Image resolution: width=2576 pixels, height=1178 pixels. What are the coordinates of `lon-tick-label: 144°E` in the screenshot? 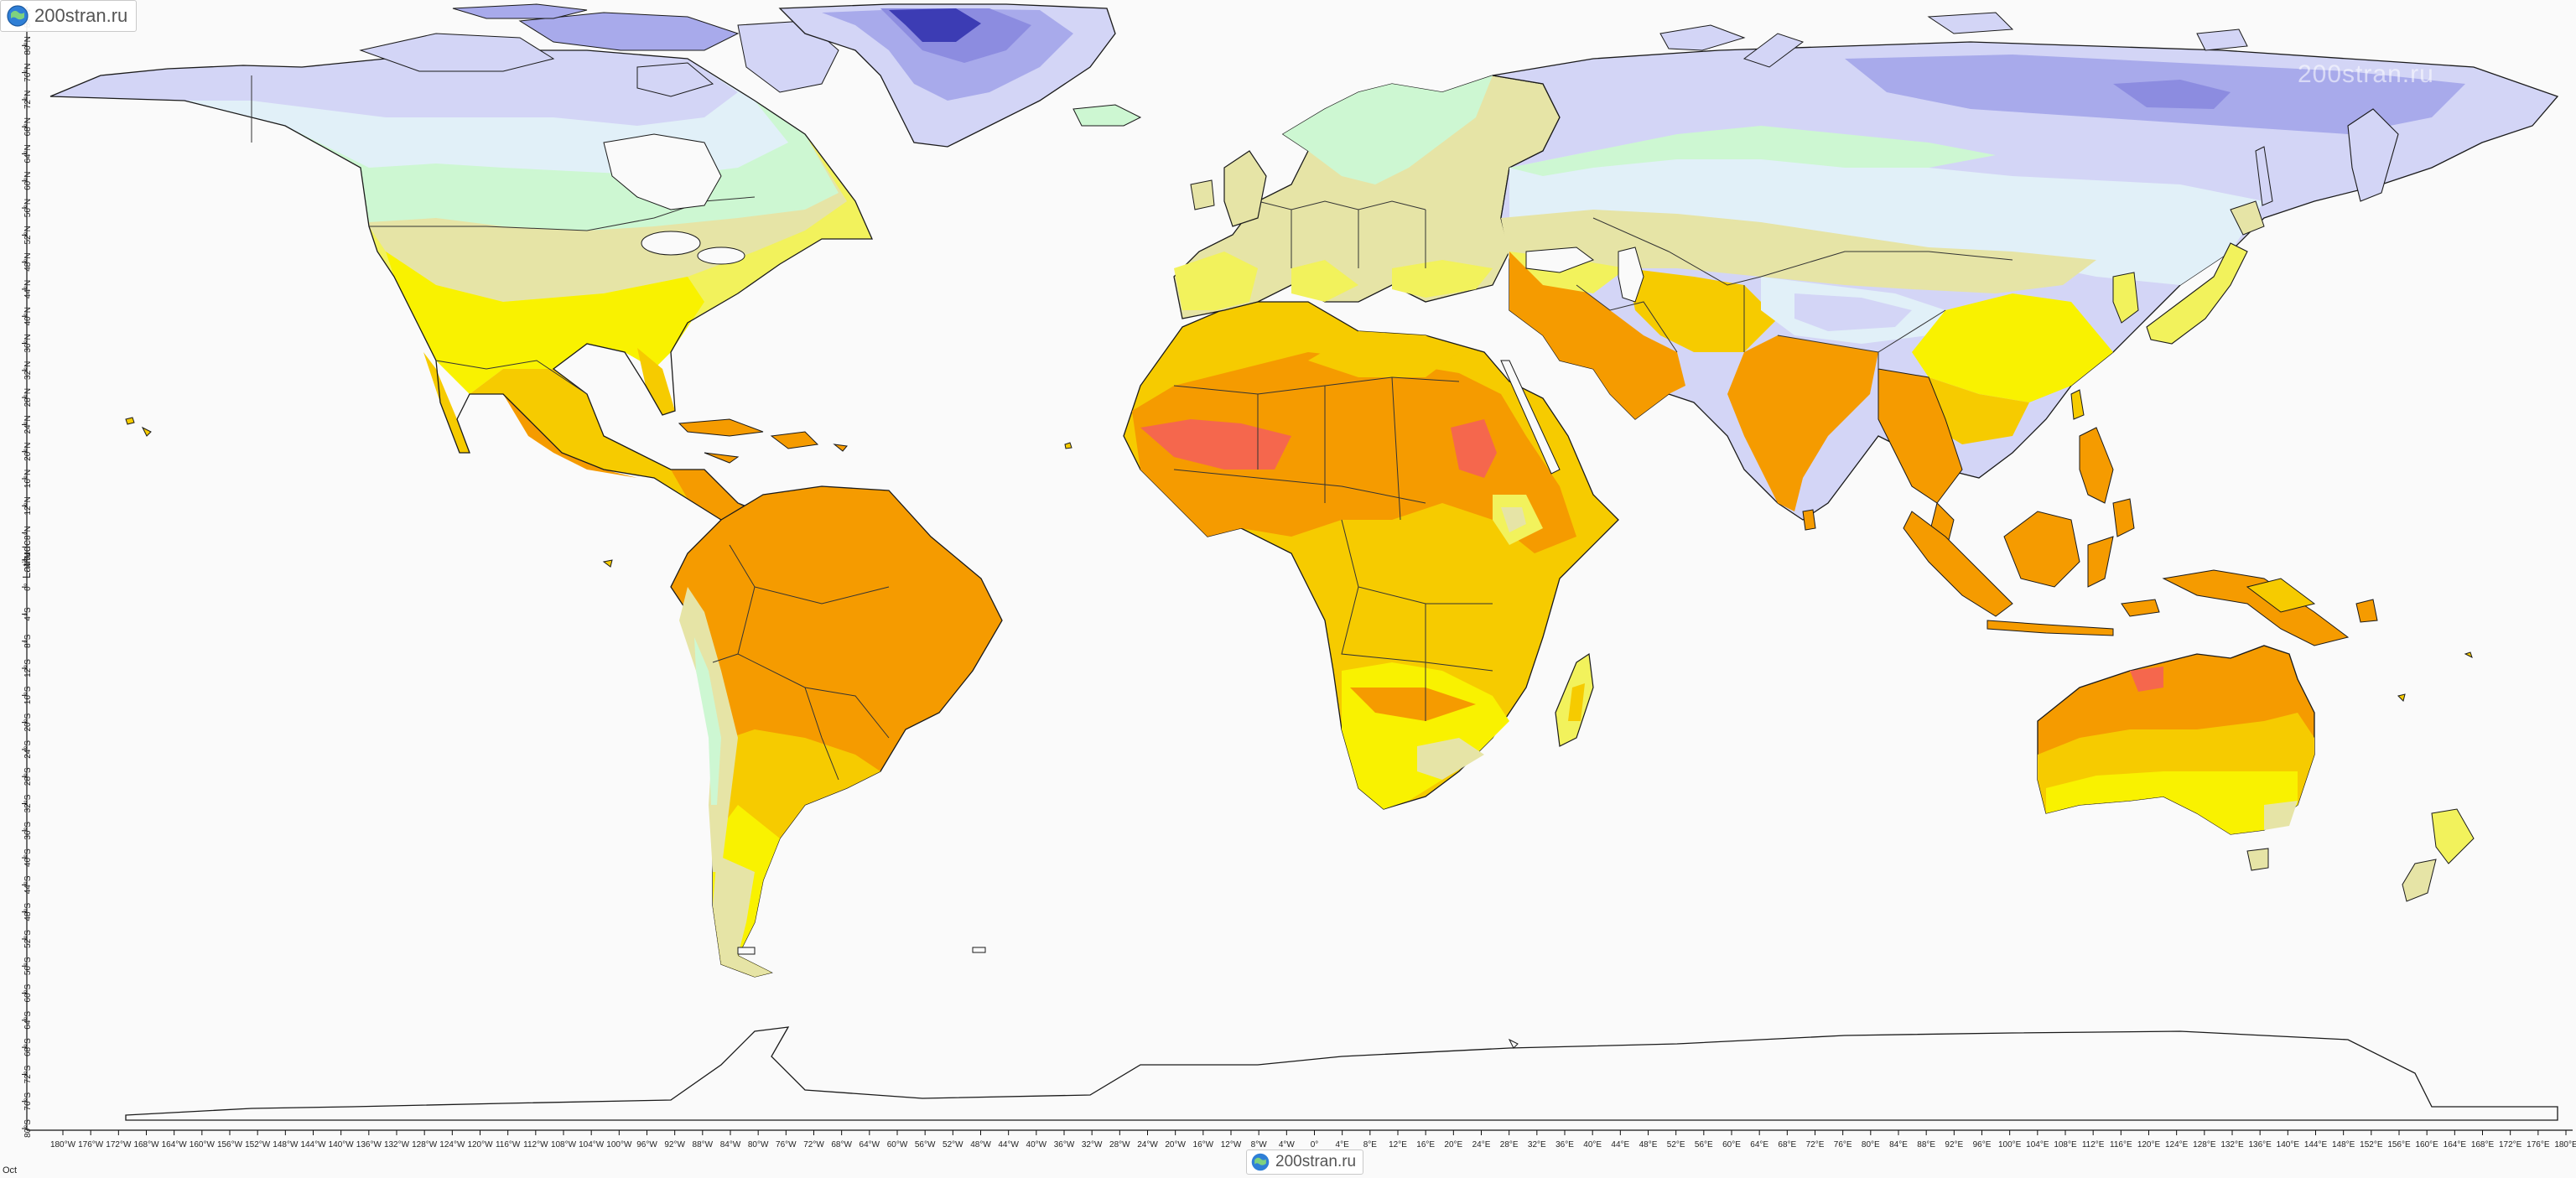 It's located at (2316, 1144).